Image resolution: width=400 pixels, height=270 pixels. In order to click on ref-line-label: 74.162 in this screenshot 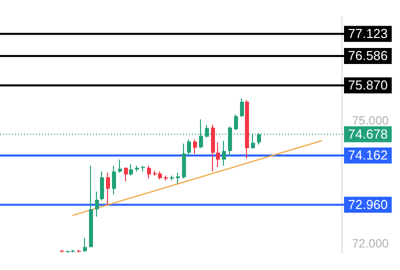, I will do `click(368, 155)`.